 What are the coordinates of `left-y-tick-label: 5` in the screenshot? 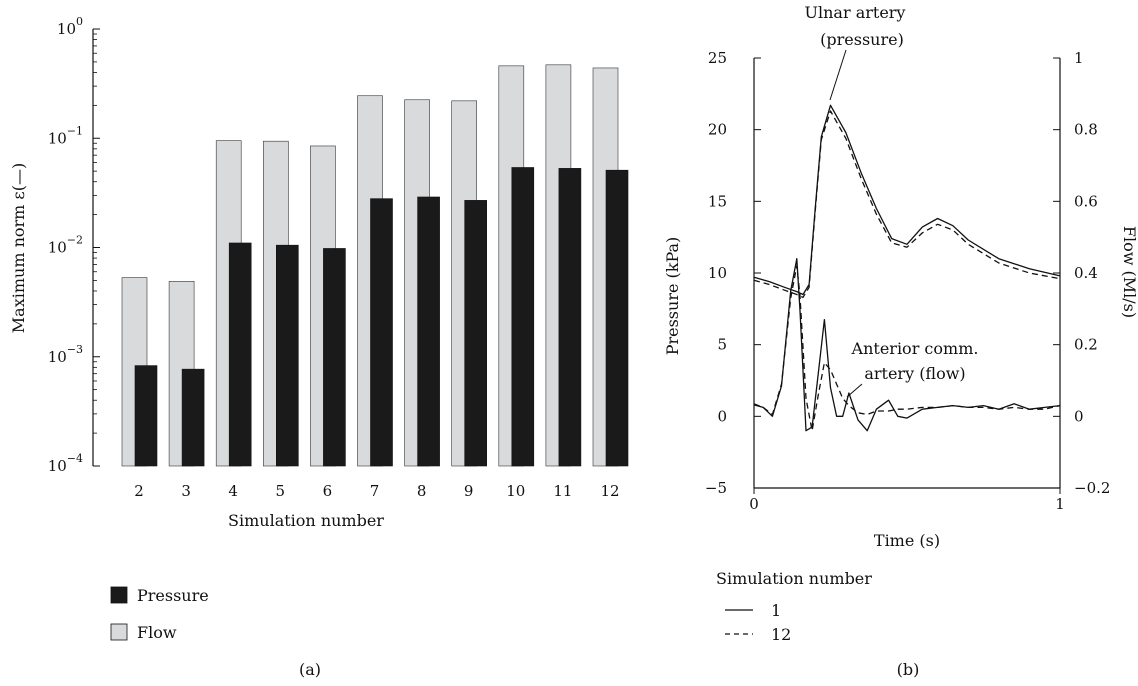 It's located at (722, 345).